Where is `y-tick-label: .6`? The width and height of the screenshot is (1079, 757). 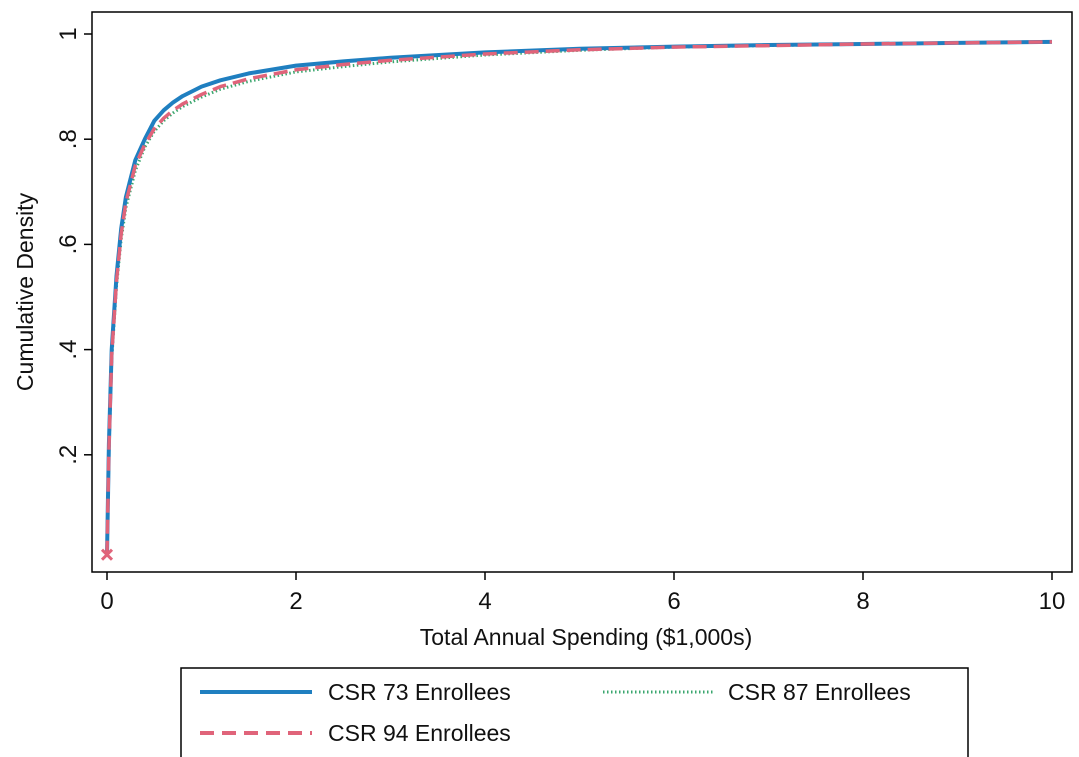
y-tick-label: .6 is located at coordinates (68, 244).